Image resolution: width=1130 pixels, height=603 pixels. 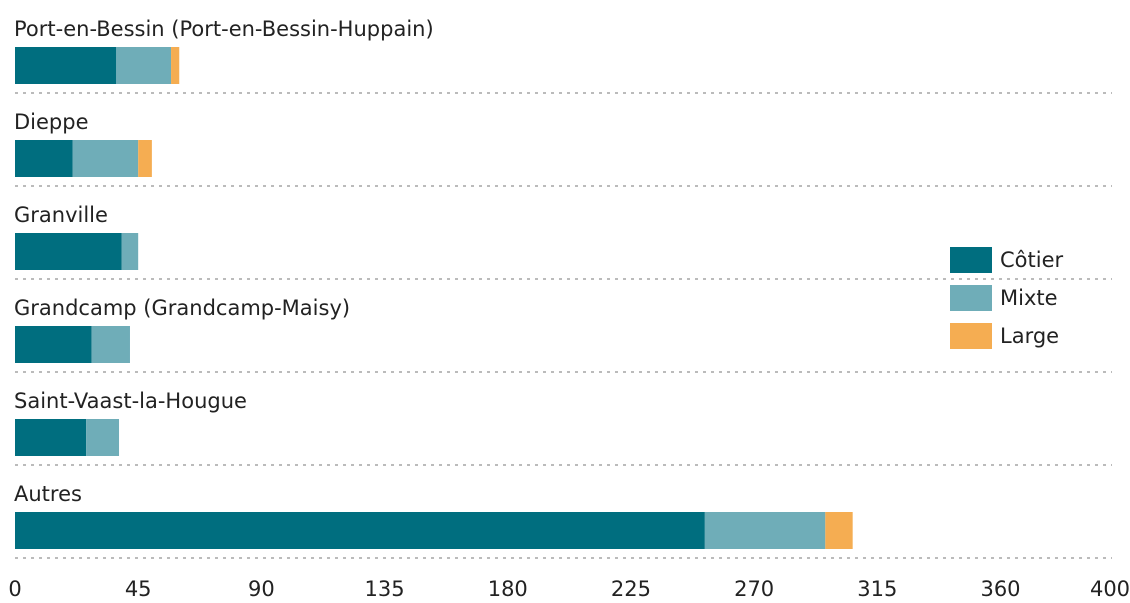 I want to click on x-tick-label: 180, so click(x=508, y=589).